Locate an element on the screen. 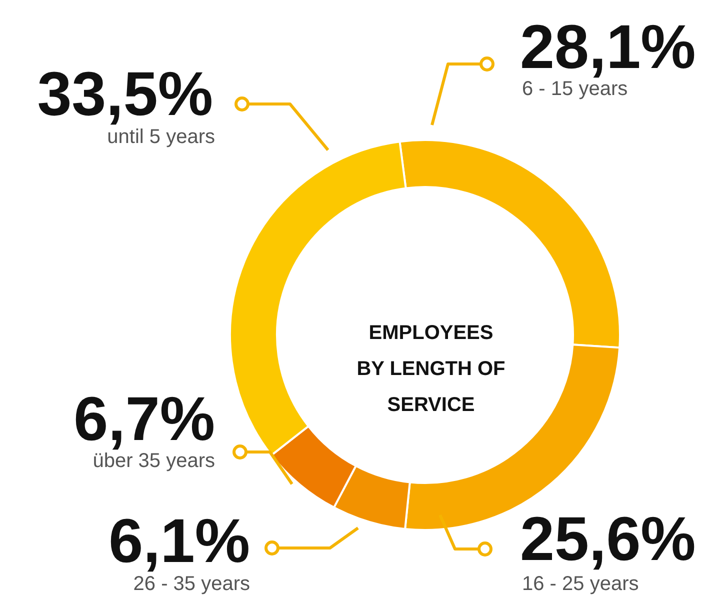 Image resolution: width=722 pixels, height=597 pixels. slice-label: 26 - 35 years is located at coordinates (191, 584).